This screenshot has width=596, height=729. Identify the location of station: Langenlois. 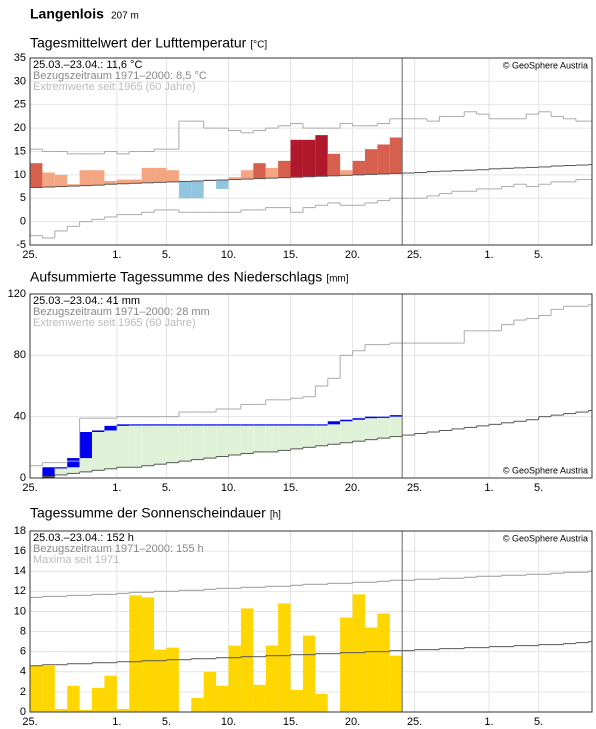
(67, 14).